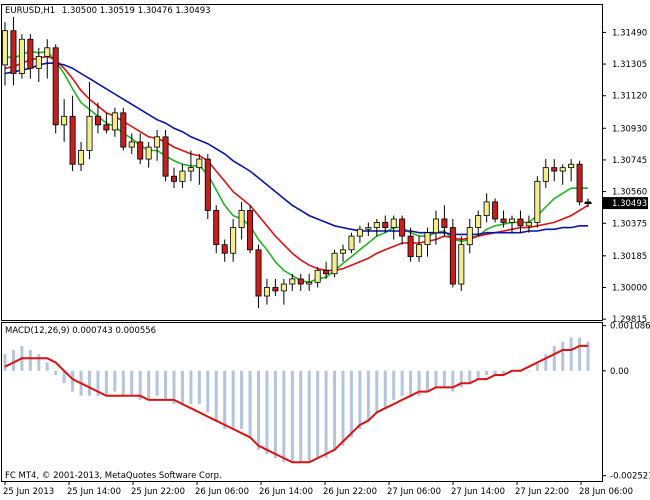 Image resolution: width=650 pixels, height=500 pixels. I want to click on macd-tick-label: -0.002521, so click(630, 477).